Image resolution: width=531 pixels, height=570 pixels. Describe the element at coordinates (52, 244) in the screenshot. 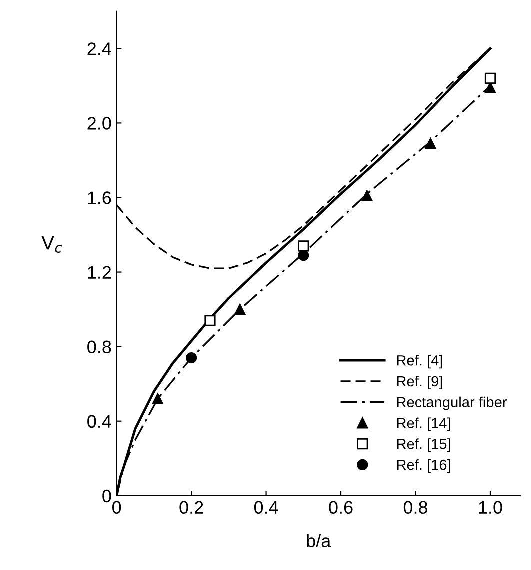

I see `y-axis-title: V$_{c}$` at that location.